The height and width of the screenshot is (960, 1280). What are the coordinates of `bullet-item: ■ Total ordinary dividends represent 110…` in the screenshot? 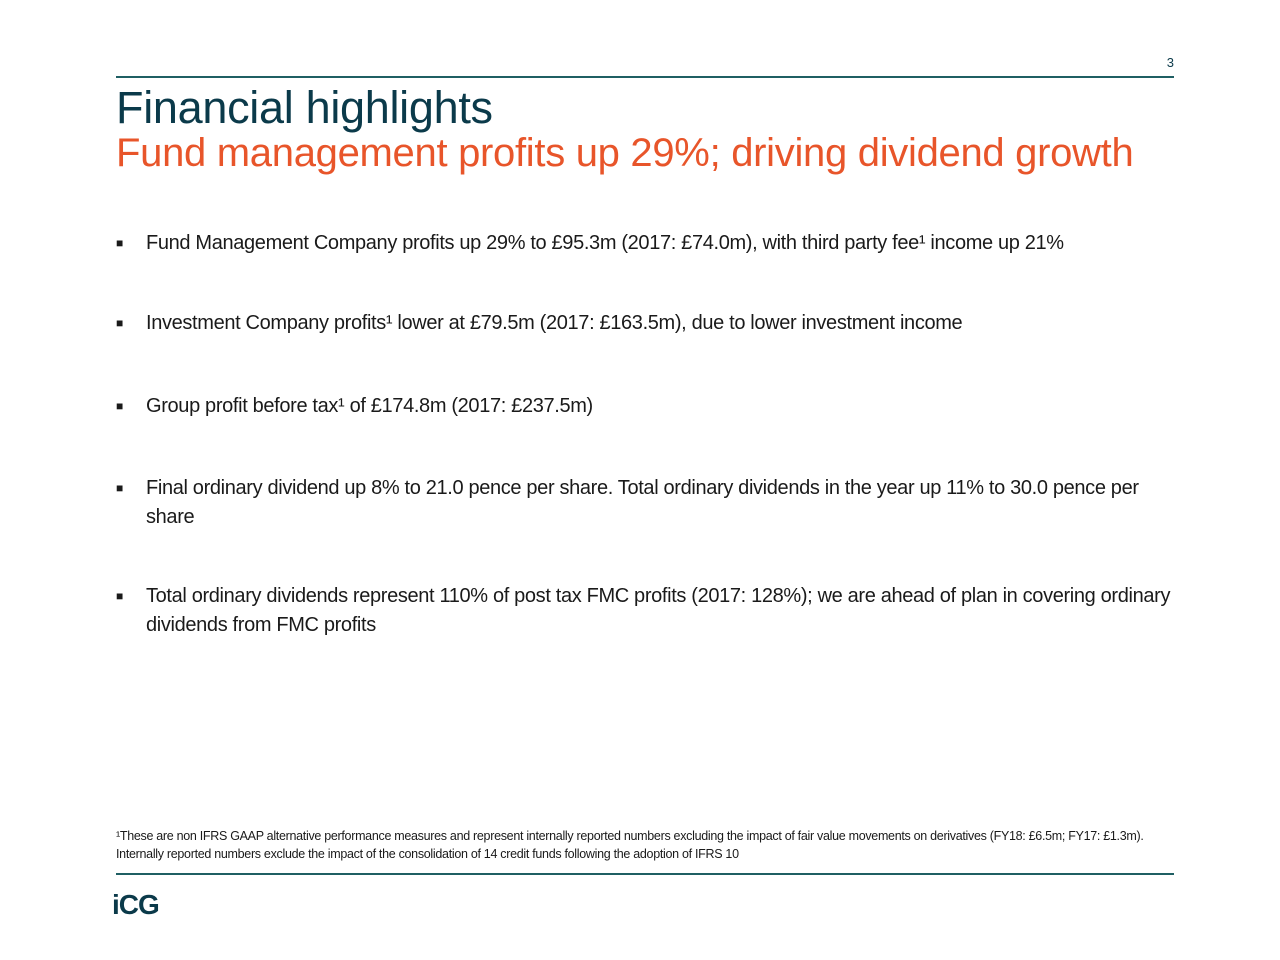 It's located at (646, 611).